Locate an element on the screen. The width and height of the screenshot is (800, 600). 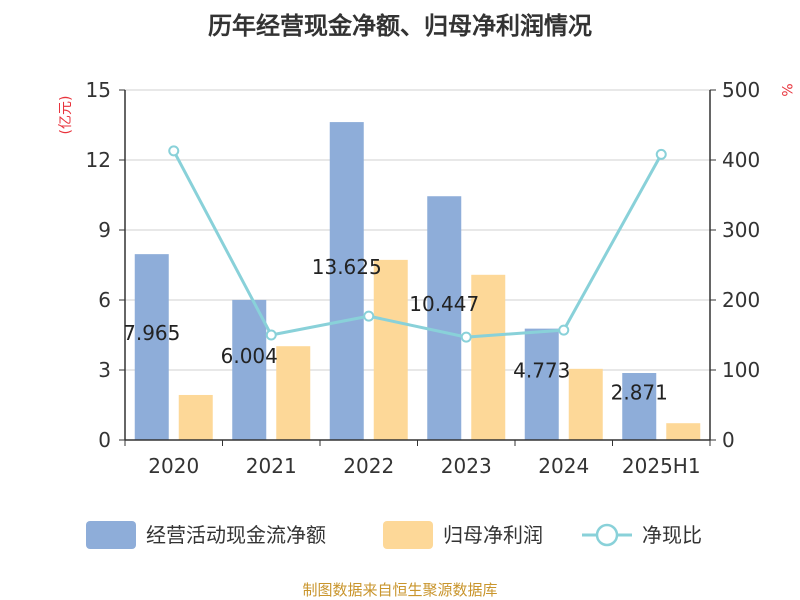
y-left-tick-label: 0 is located at coordinates (104, 440).